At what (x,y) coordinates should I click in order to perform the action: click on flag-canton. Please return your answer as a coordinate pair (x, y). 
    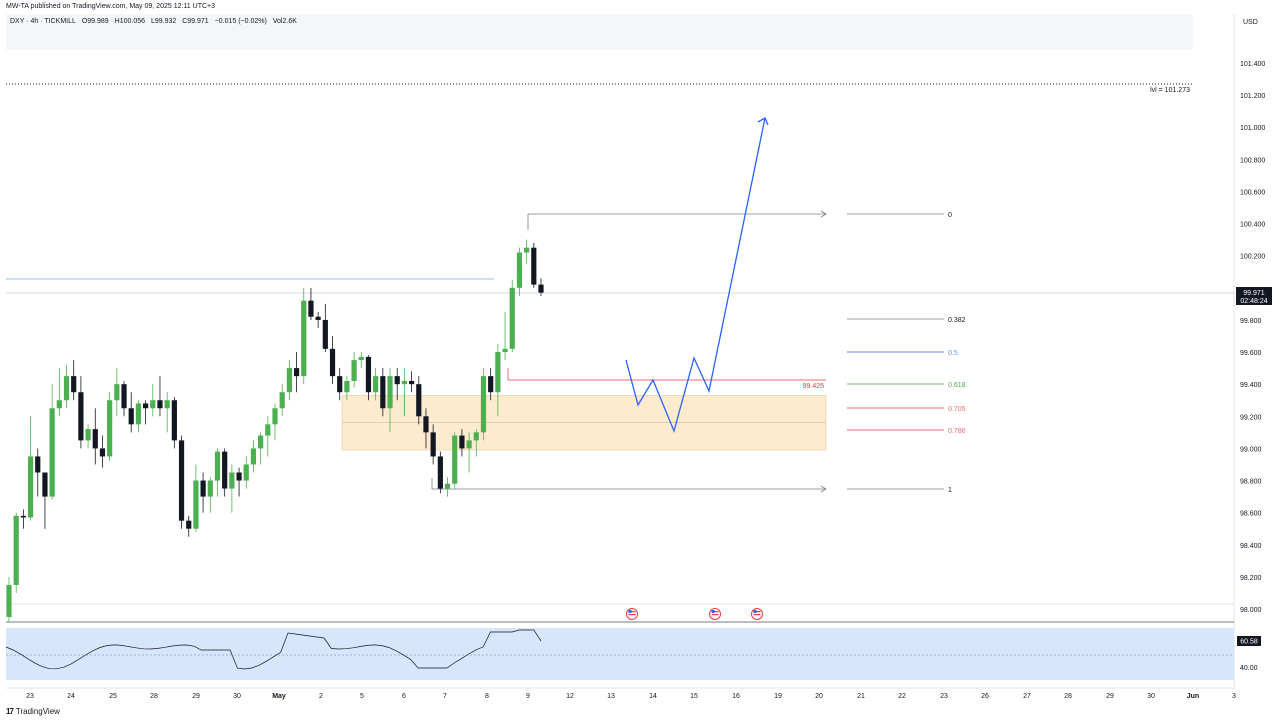
    Looking at the image, I should click on (755, 611).